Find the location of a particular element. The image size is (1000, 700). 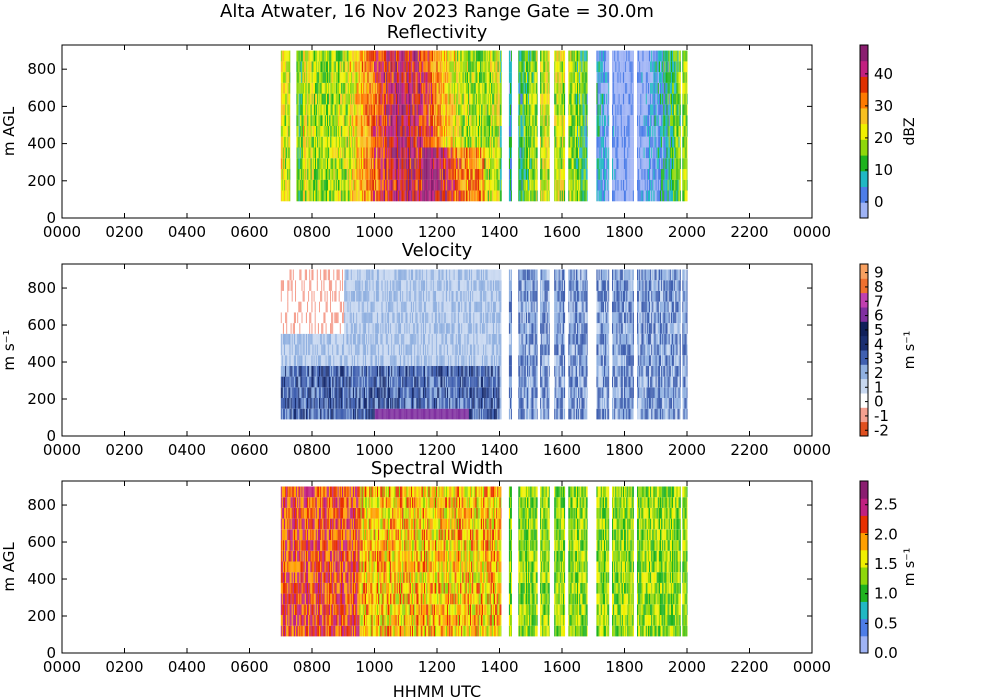

panel-title: Reflectivity is located at coordinates (437, 32).